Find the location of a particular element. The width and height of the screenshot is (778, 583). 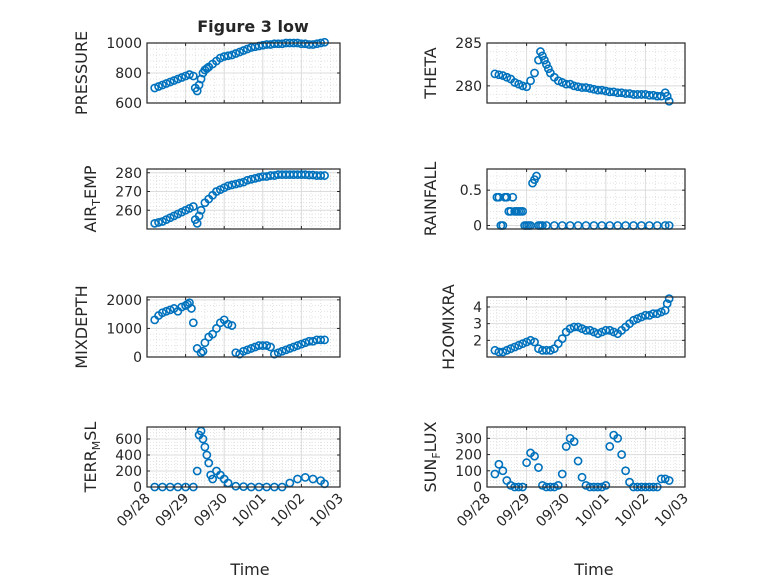

y-tick-label: 3 is located at coordinates (477, 325).